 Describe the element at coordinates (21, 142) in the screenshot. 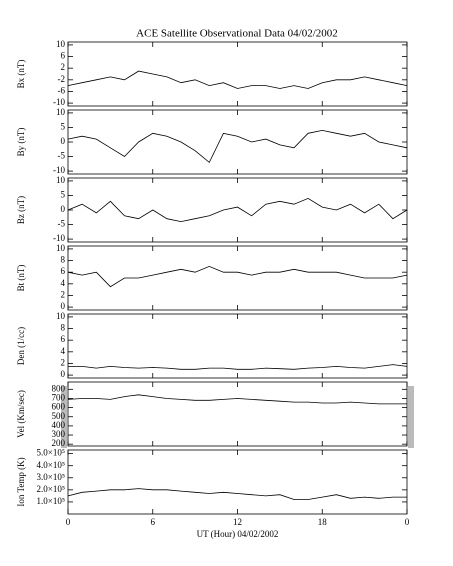

I see `y-axis-label: By (nT)` at that location.